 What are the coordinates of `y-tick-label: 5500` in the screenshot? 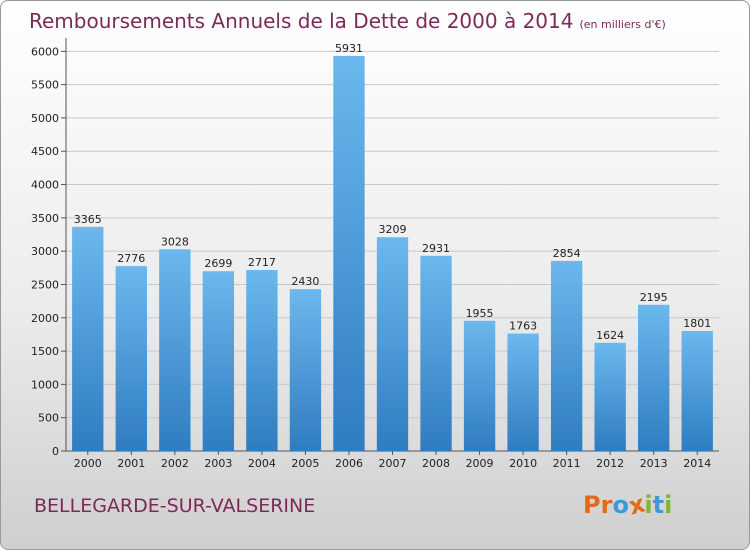 It's located at (45, 85).